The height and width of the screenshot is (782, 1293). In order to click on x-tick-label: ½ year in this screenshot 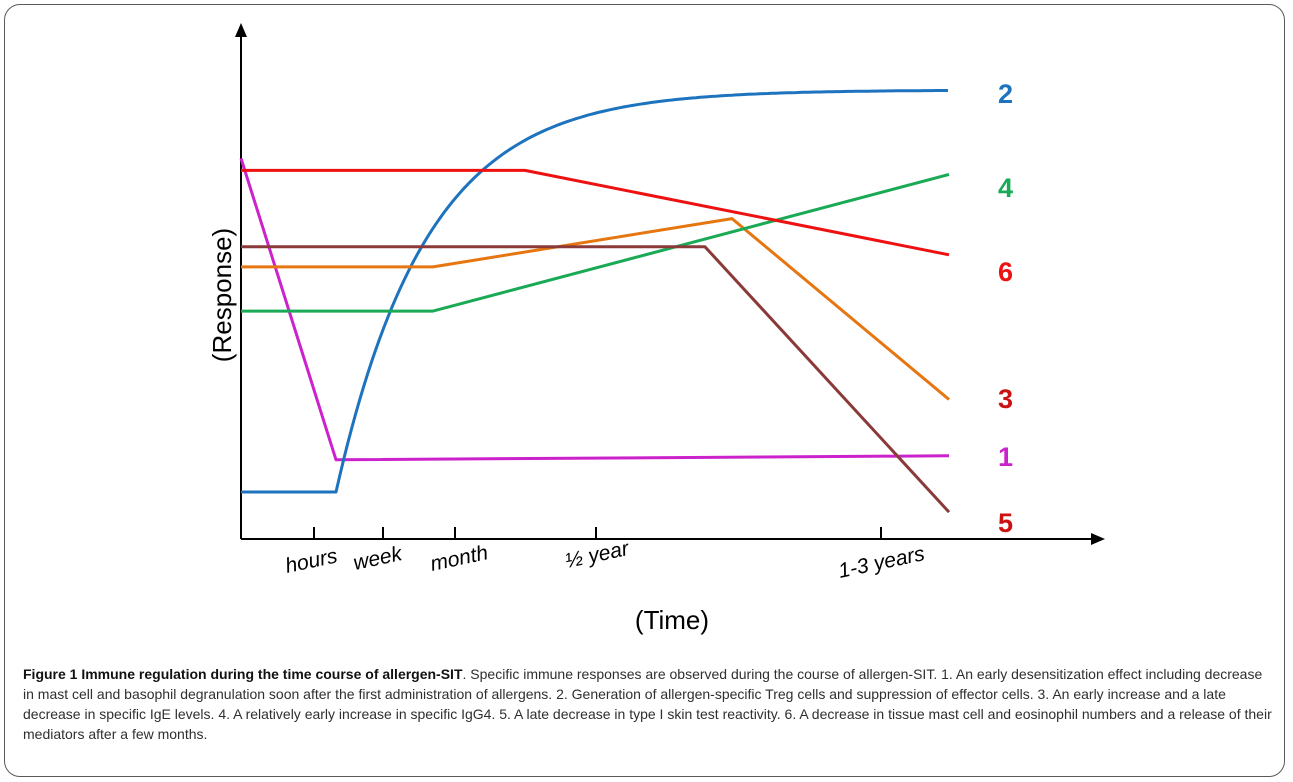, I will do `click(597, 555)`.